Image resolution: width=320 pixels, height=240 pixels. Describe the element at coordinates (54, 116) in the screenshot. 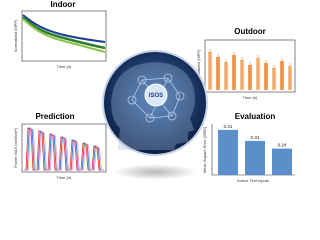

I see `panel-title: Prediction` at that location.